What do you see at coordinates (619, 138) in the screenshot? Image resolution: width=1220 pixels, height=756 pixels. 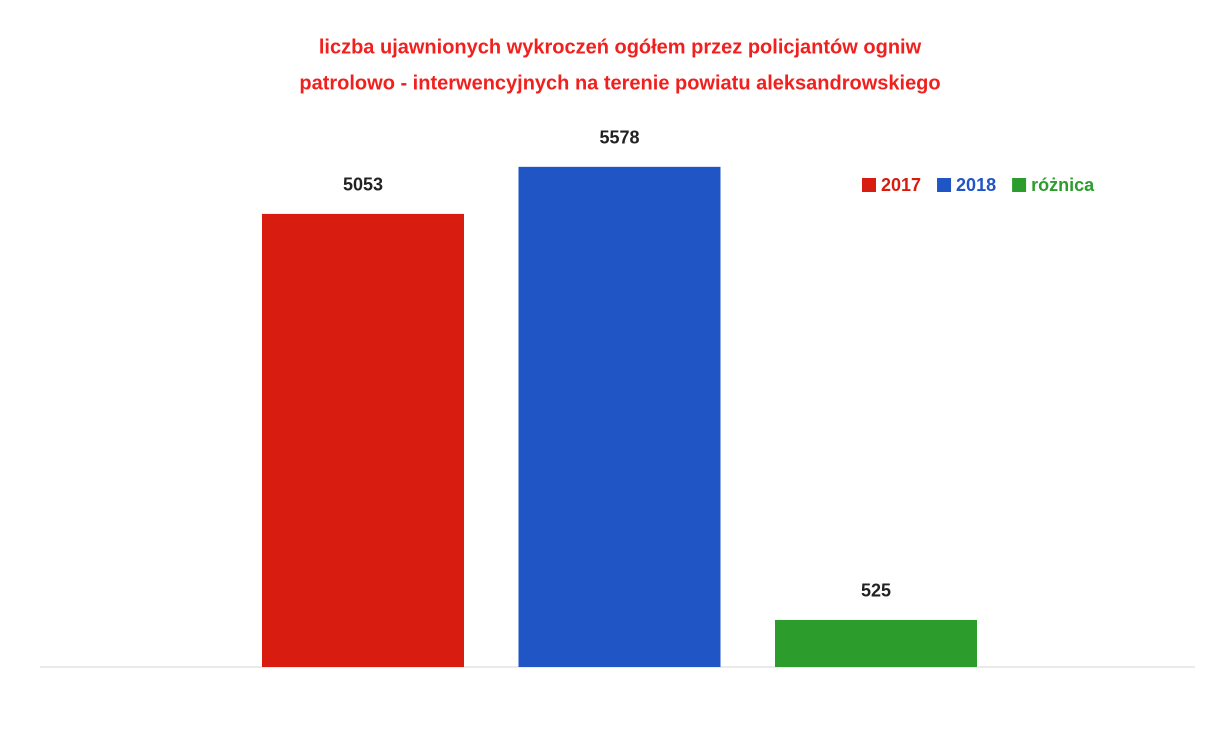 I see `data-label: 5578` at bounding box center [619, 138].